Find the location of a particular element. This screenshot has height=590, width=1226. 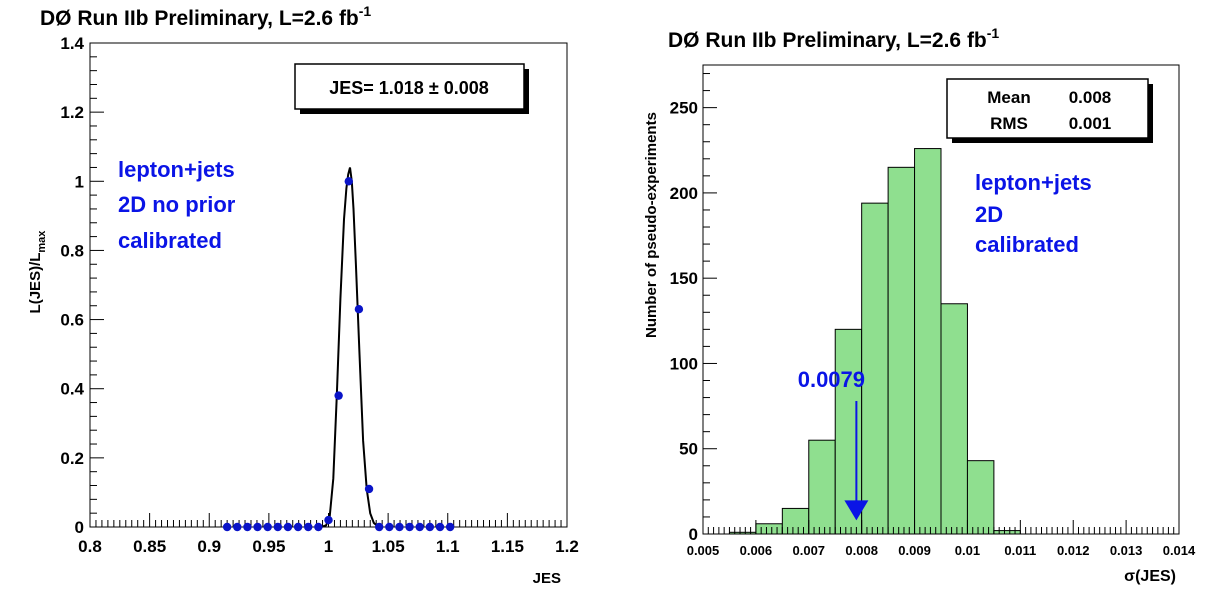

right-x-tick-label: 0.005 is located at coordinates (703, 550).